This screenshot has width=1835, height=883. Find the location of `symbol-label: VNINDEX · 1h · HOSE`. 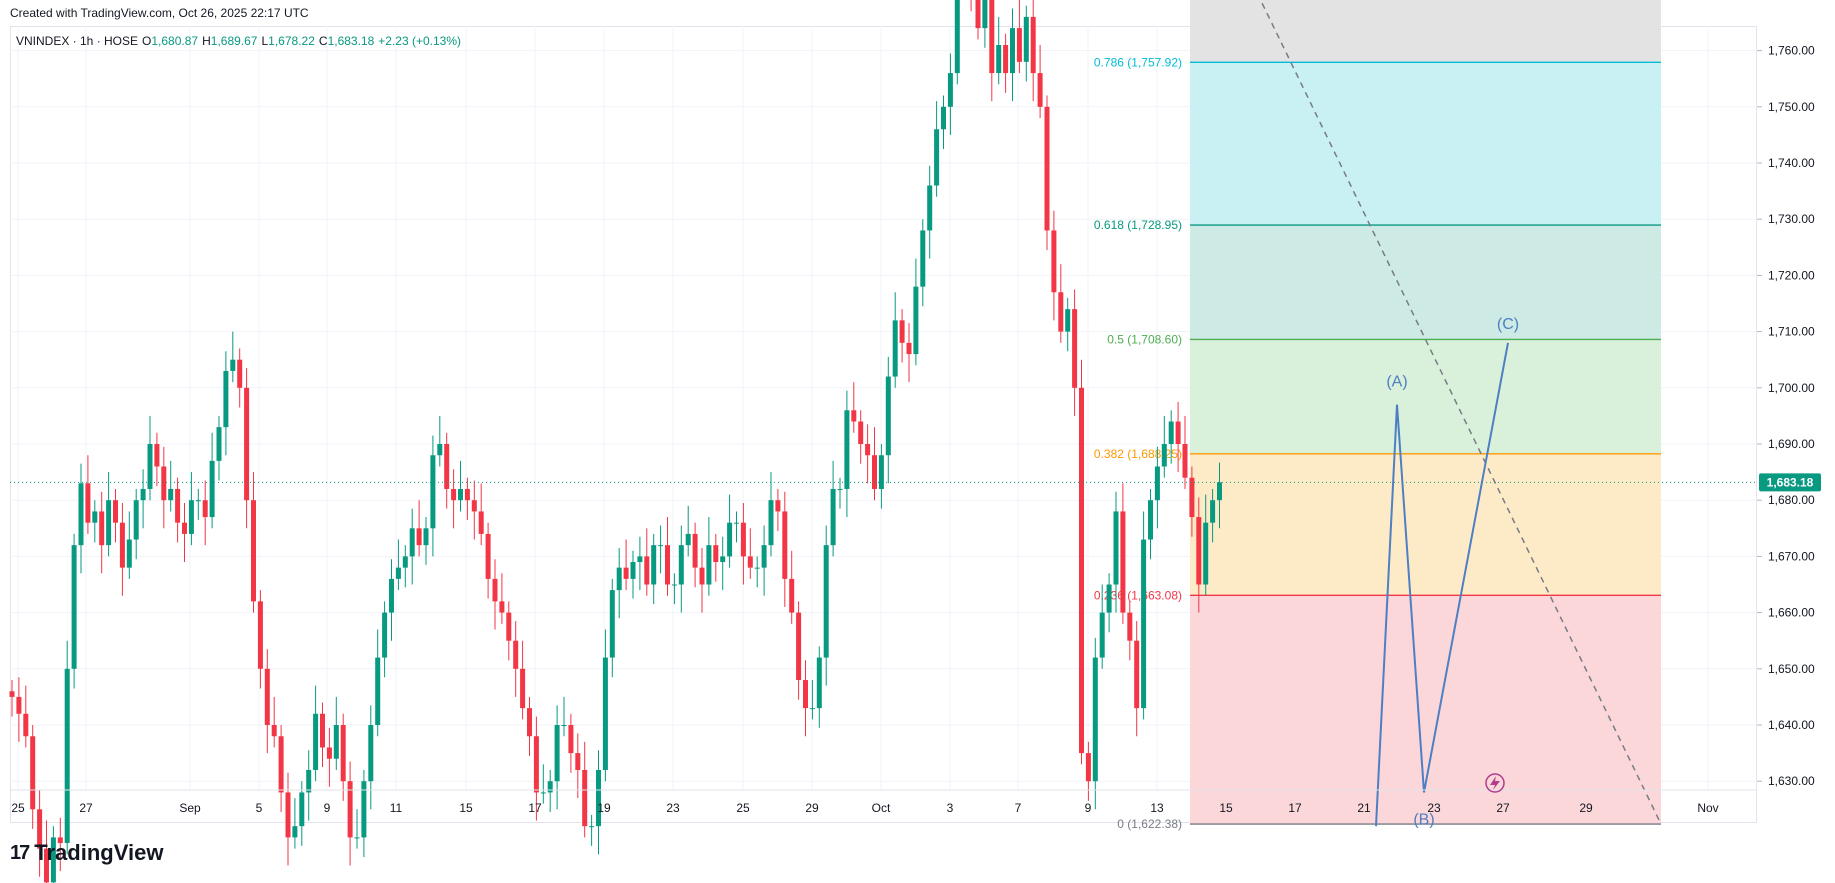

symbol-label: VNINDEX · 1h · HOSE is located at coordinates (77, 41).